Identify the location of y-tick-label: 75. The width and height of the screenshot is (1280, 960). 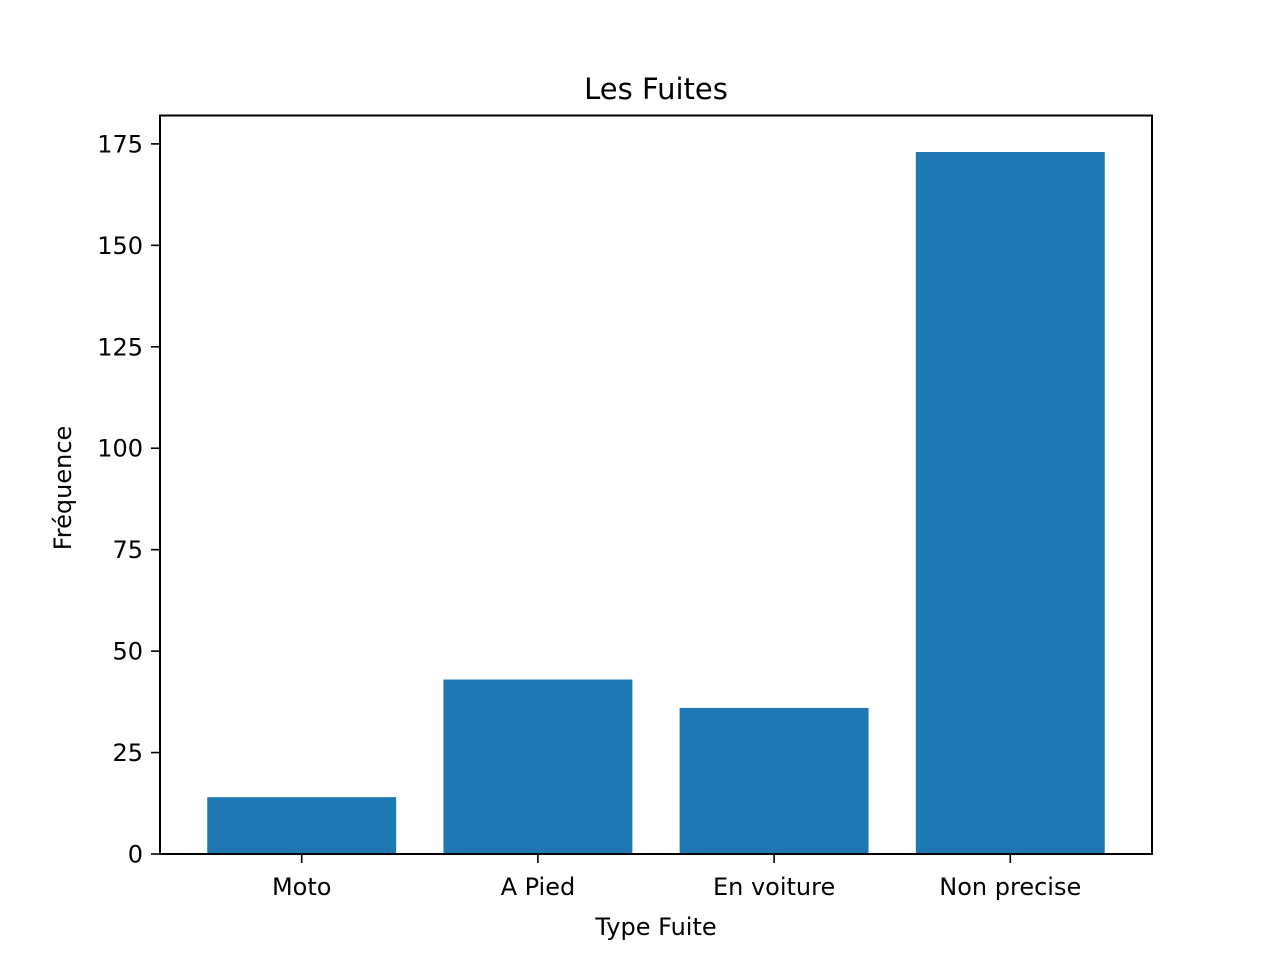
(127, 550).